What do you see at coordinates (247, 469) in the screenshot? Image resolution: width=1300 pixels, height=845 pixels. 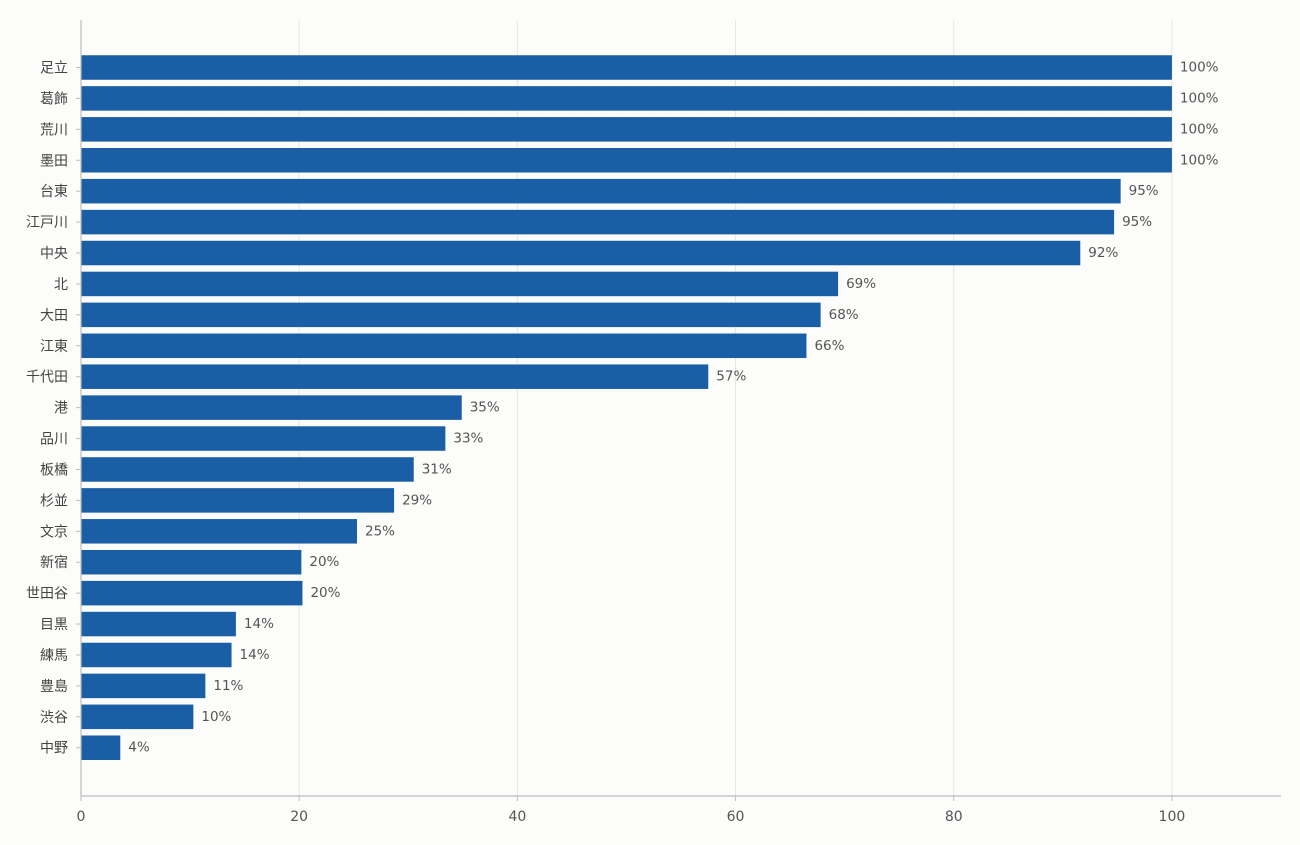 I see `bar-板橋` at bounding box center [247, 469].